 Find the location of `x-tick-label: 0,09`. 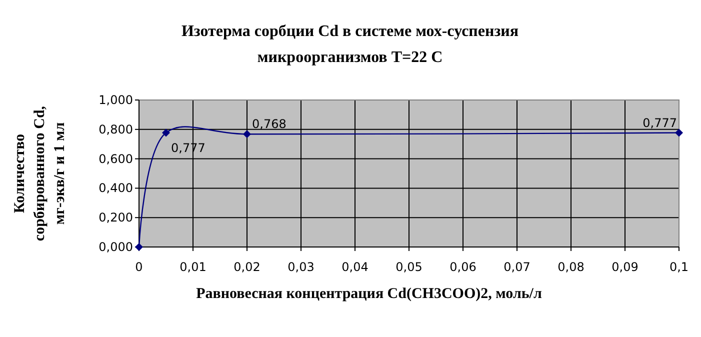

x-tick-label: 0,09 is located at coordinates (625, 267).